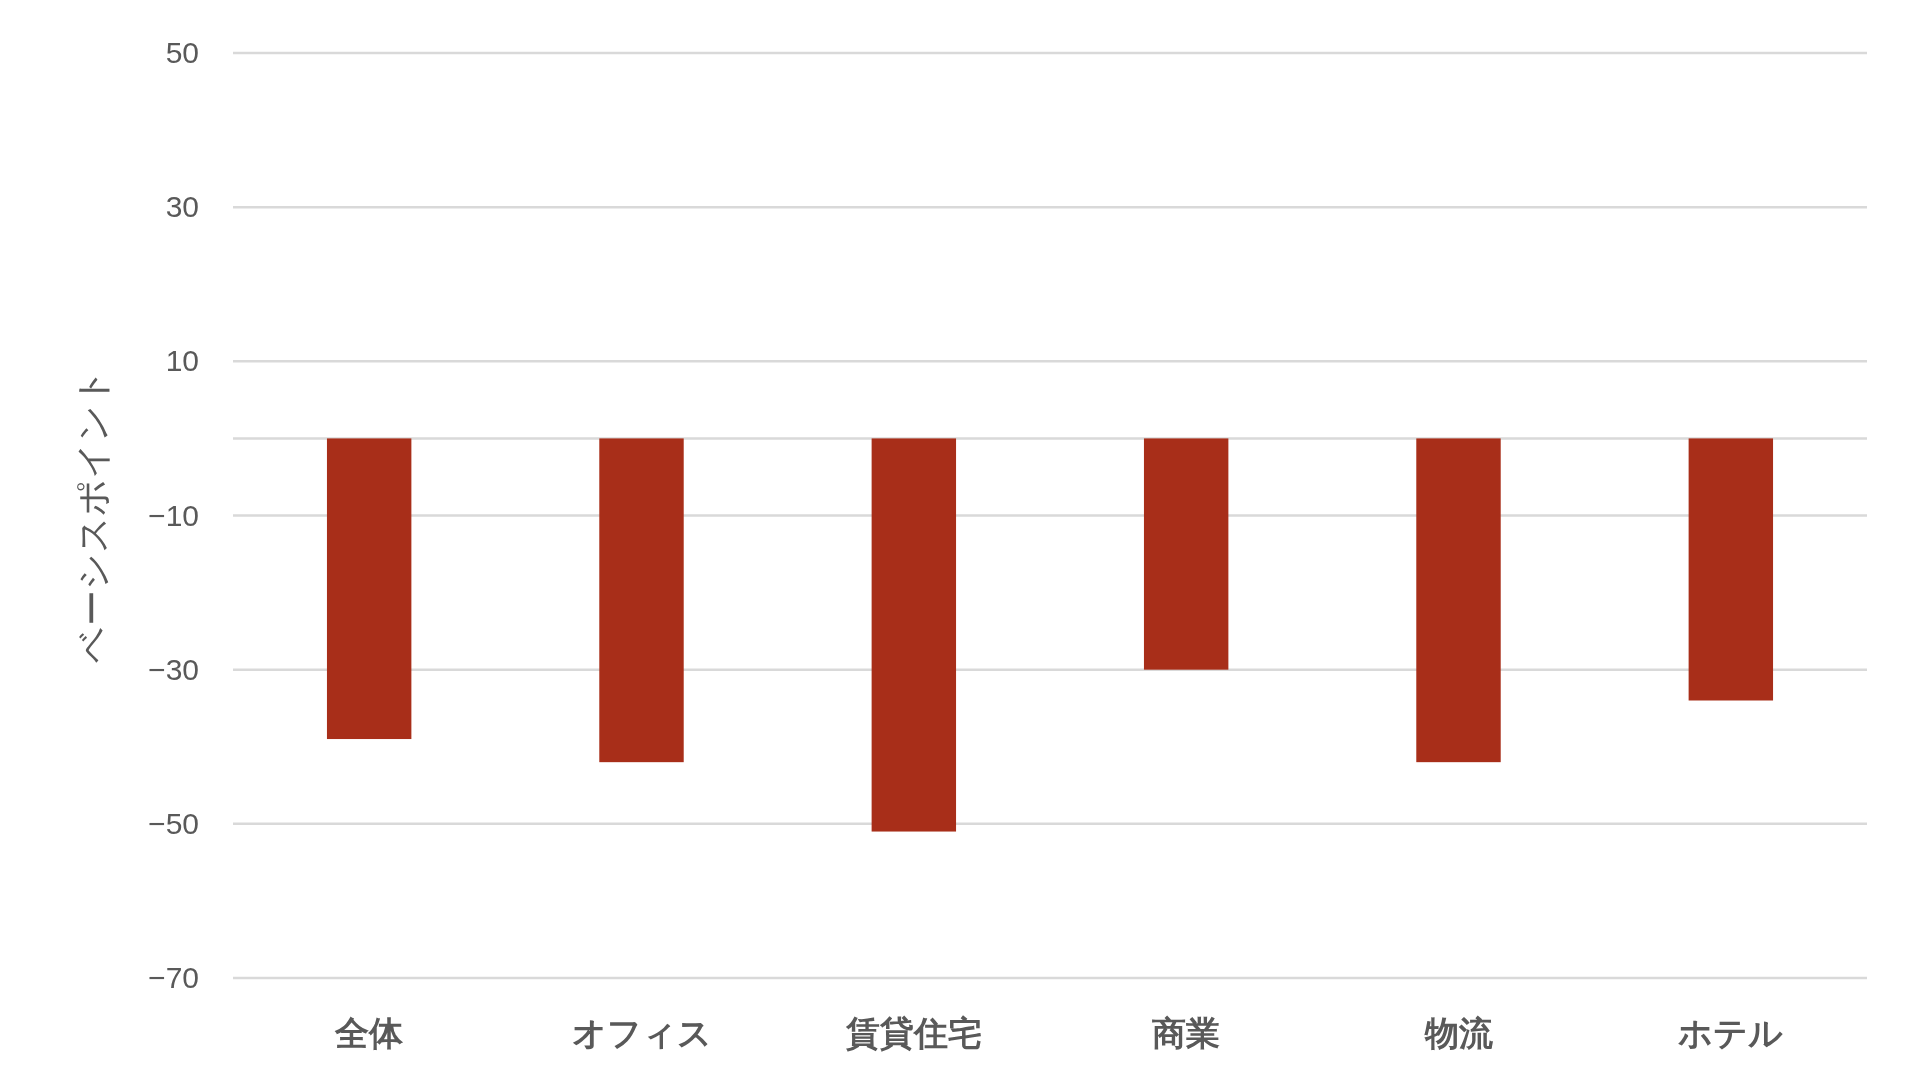 This screenshot has height=1090, width=1920. Describe the element at coordinates (182, 52) in the screenshot. I see `y-tick-label: 50` at that location.